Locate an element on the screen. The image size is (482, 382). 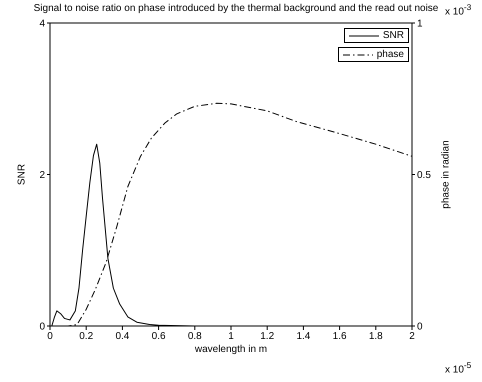
text: x 10$^{-3}$ is located at coordinates (458, 10).